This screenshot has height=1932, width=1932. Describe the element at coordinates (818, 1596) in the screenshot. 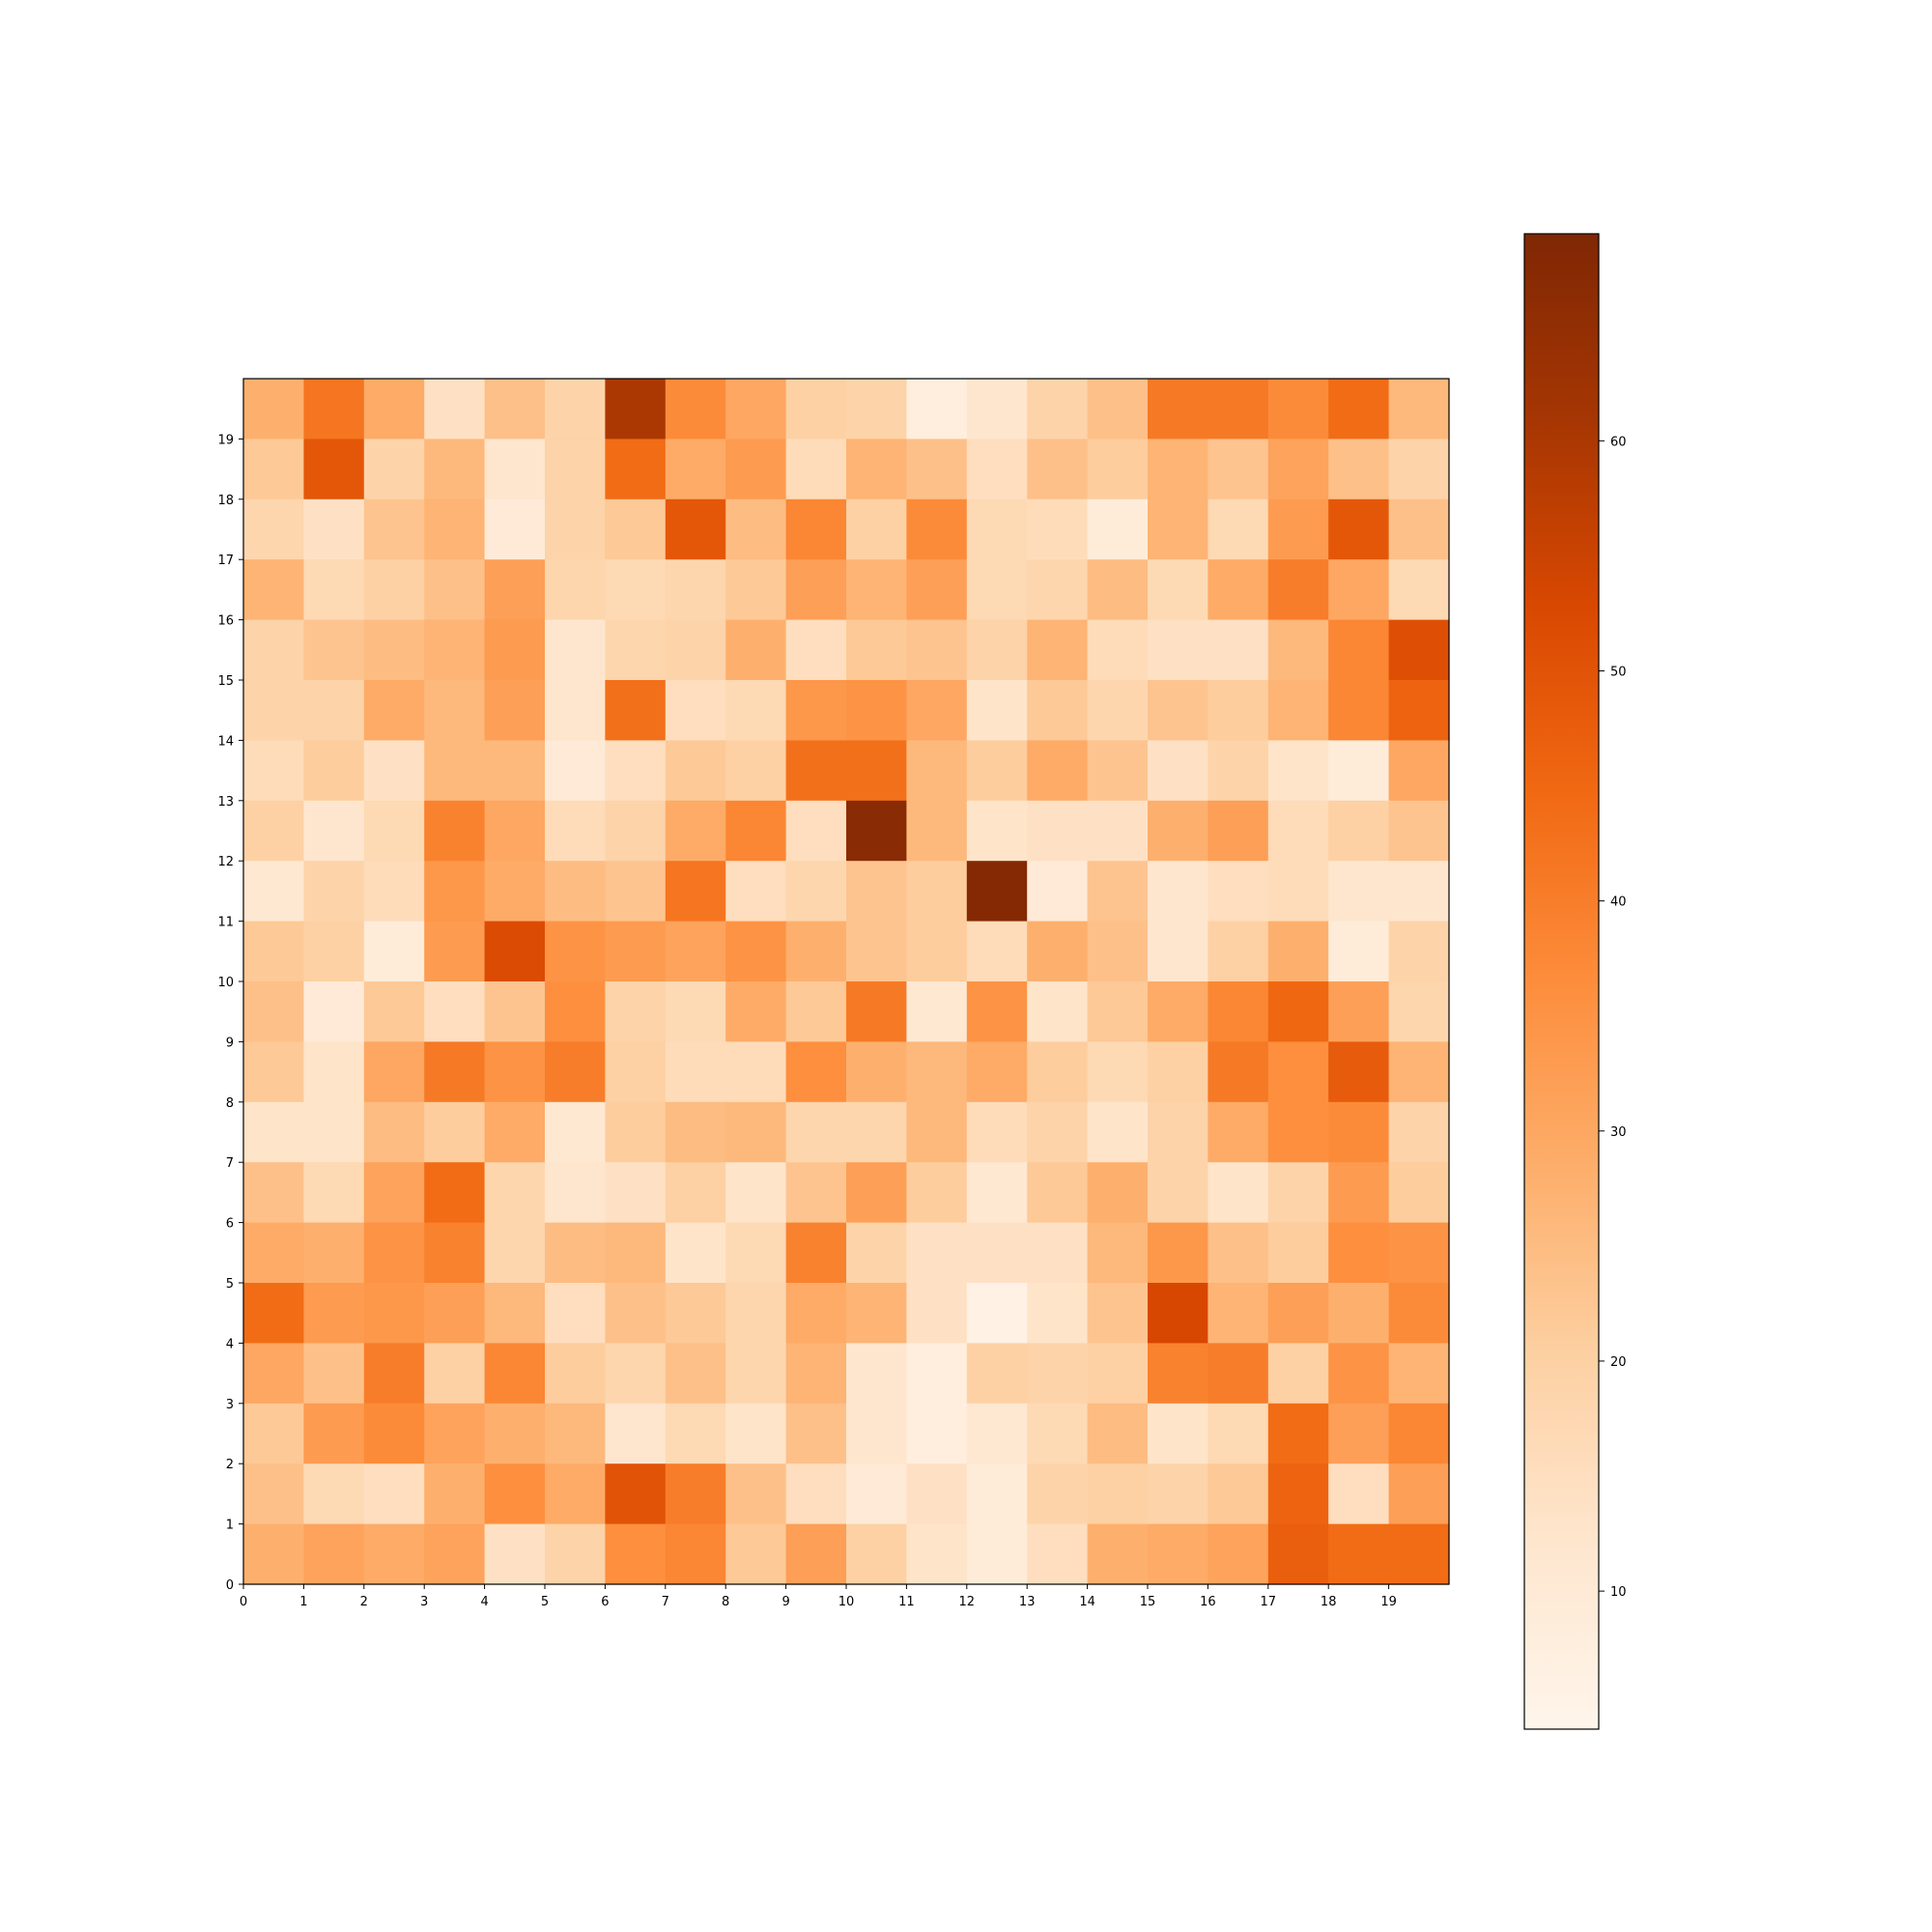

I see `x-axis-ticks: 0 1 2 3 4 5 6 7 8 9 10 11 12 13 14 15 16 17 18 19` at that location.